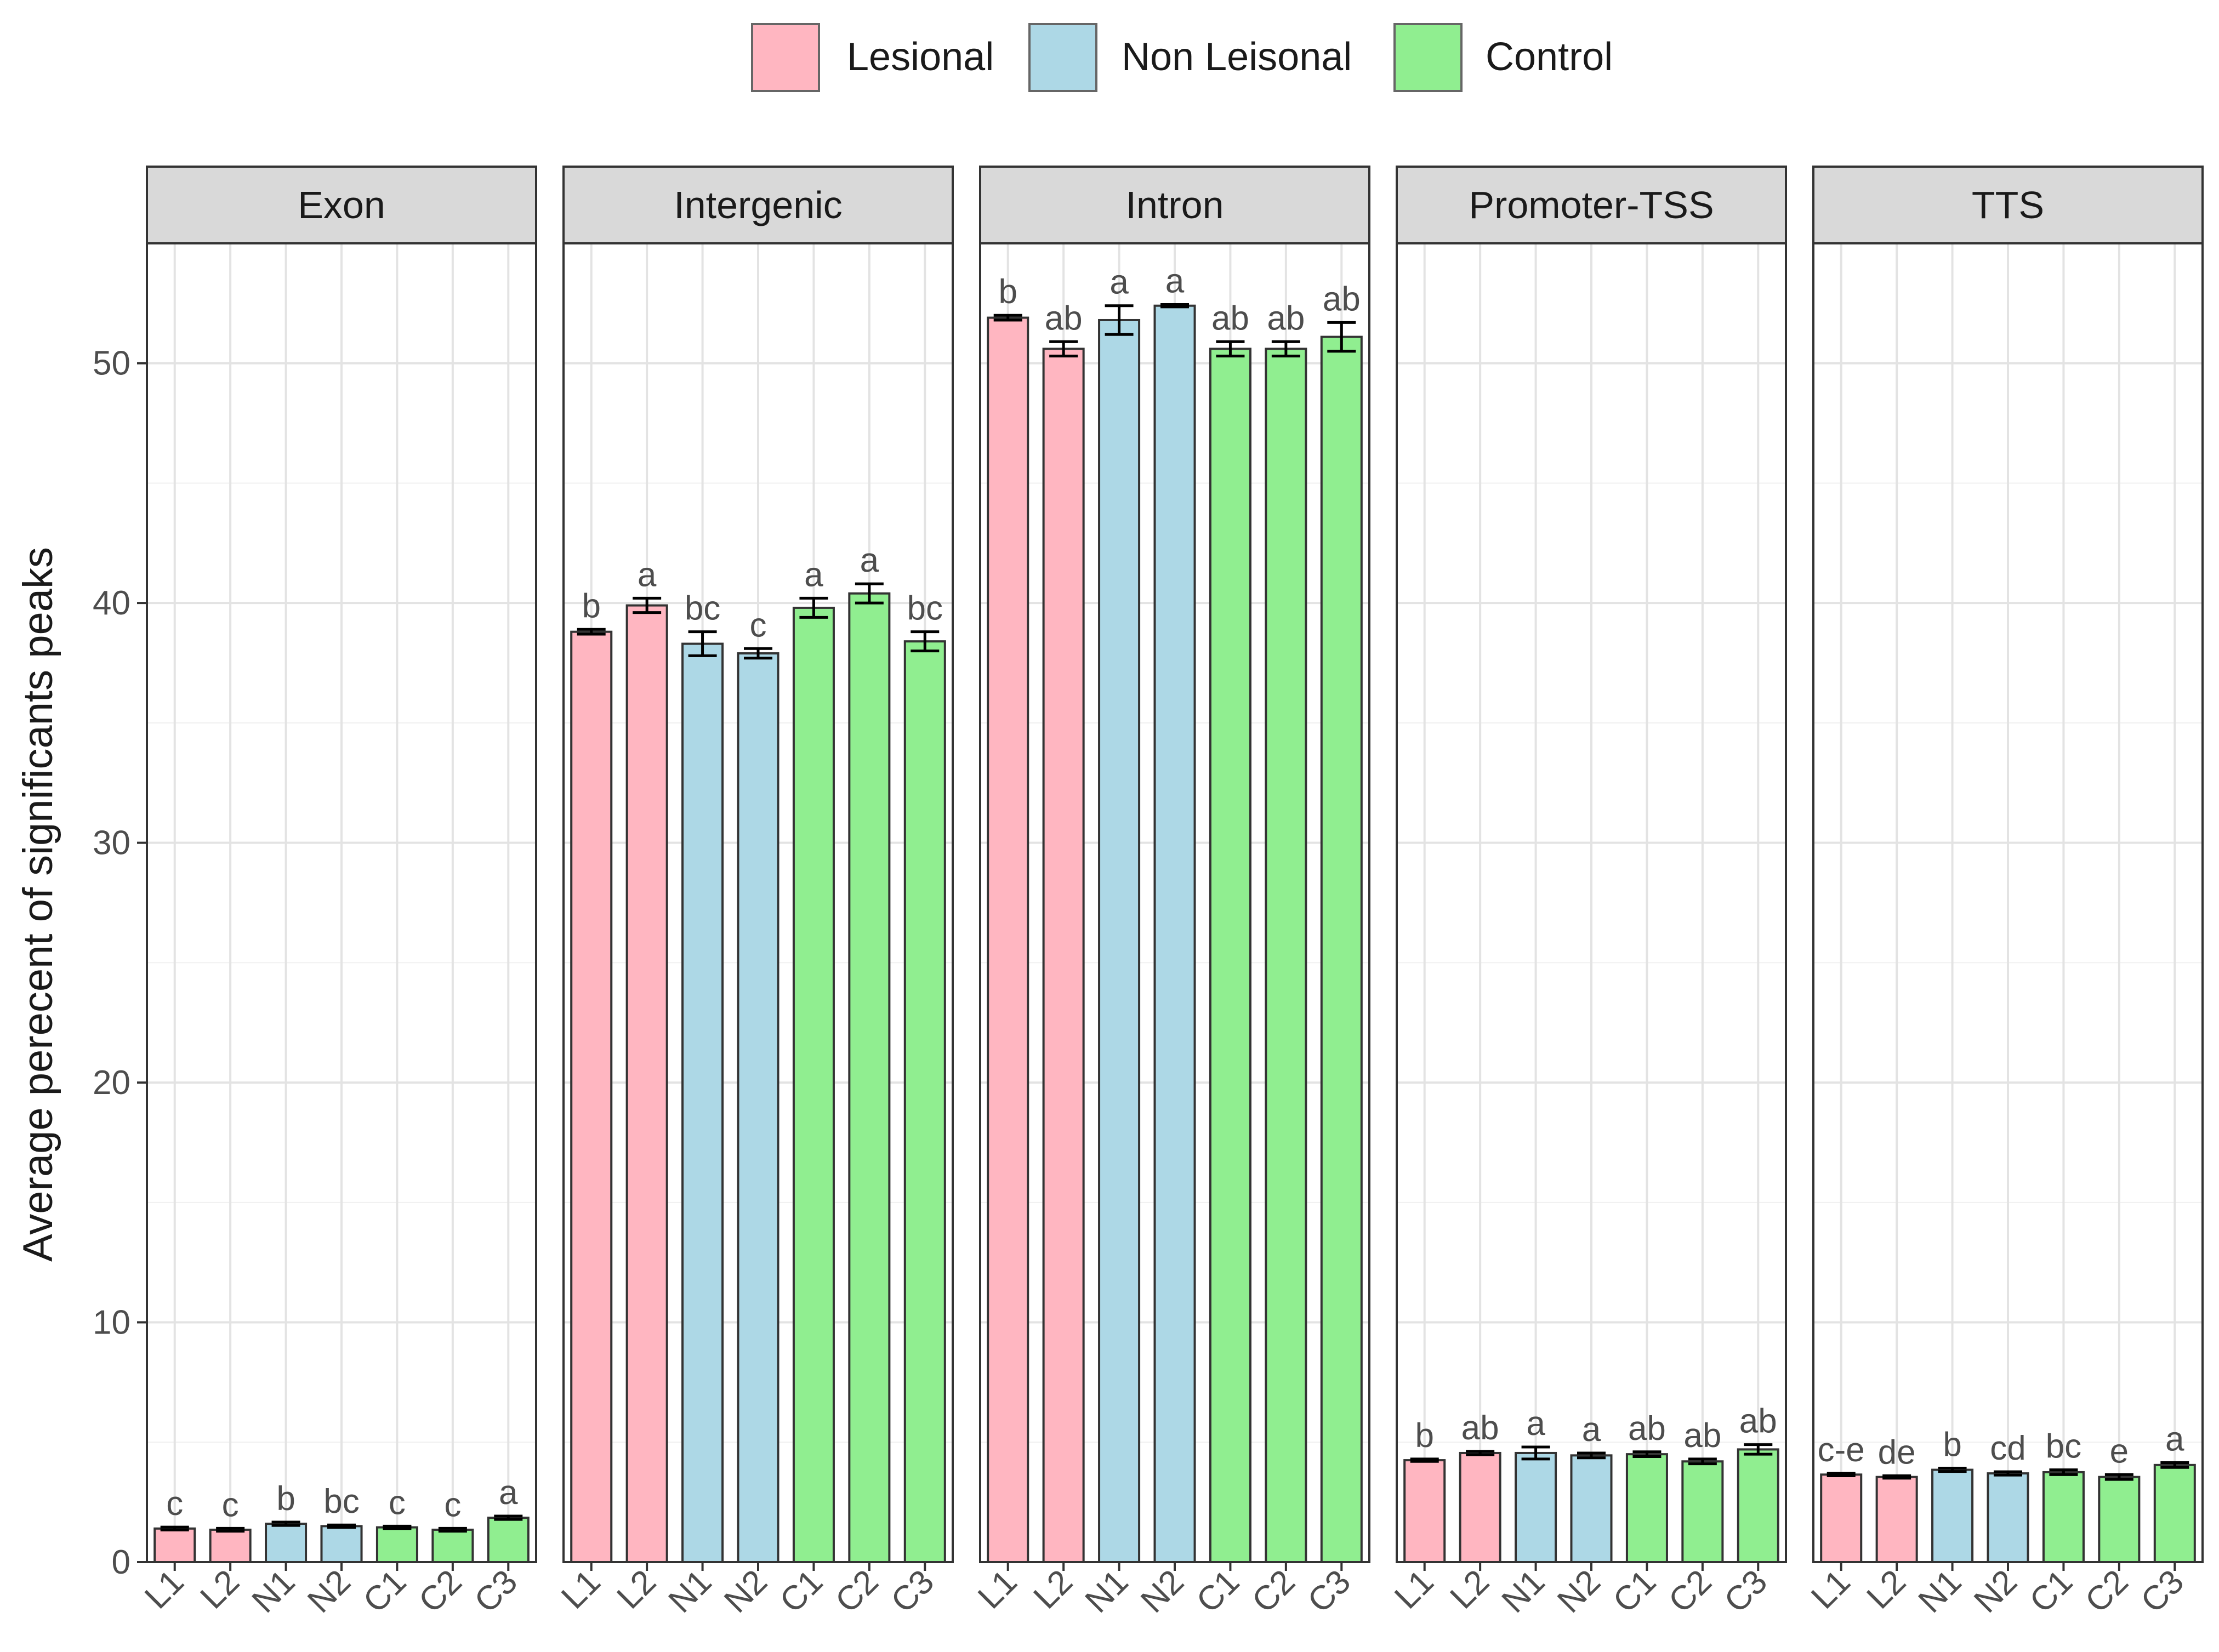  I want to click on facet-title: TTS, so click(2008, 205).